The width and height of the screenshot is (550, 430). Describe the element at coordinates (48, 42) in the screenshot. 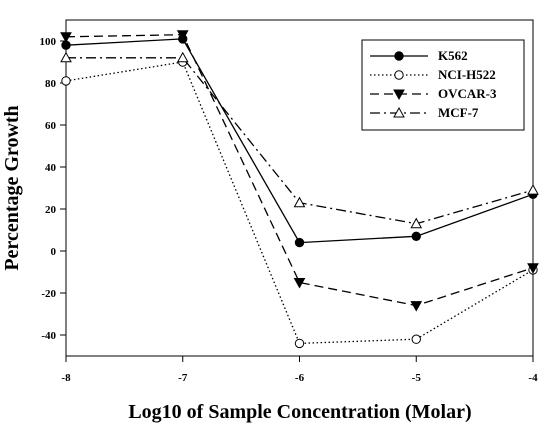

I see `y-tick-label: 100` at that location.